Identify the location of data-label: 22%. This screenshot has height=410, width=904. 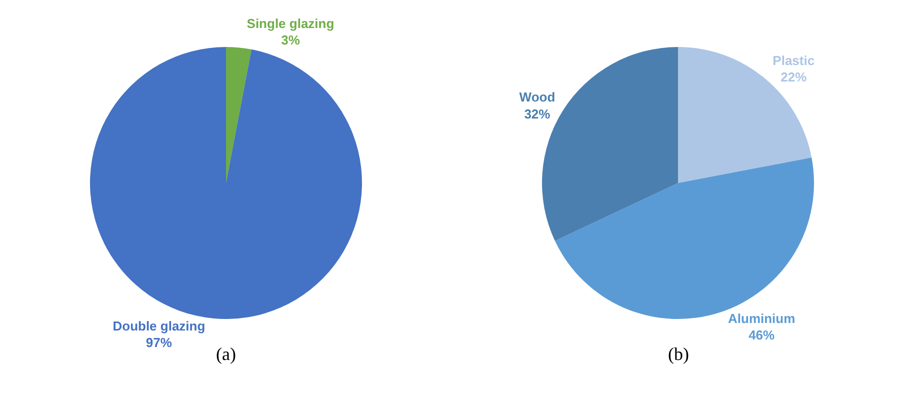
(794, 77).